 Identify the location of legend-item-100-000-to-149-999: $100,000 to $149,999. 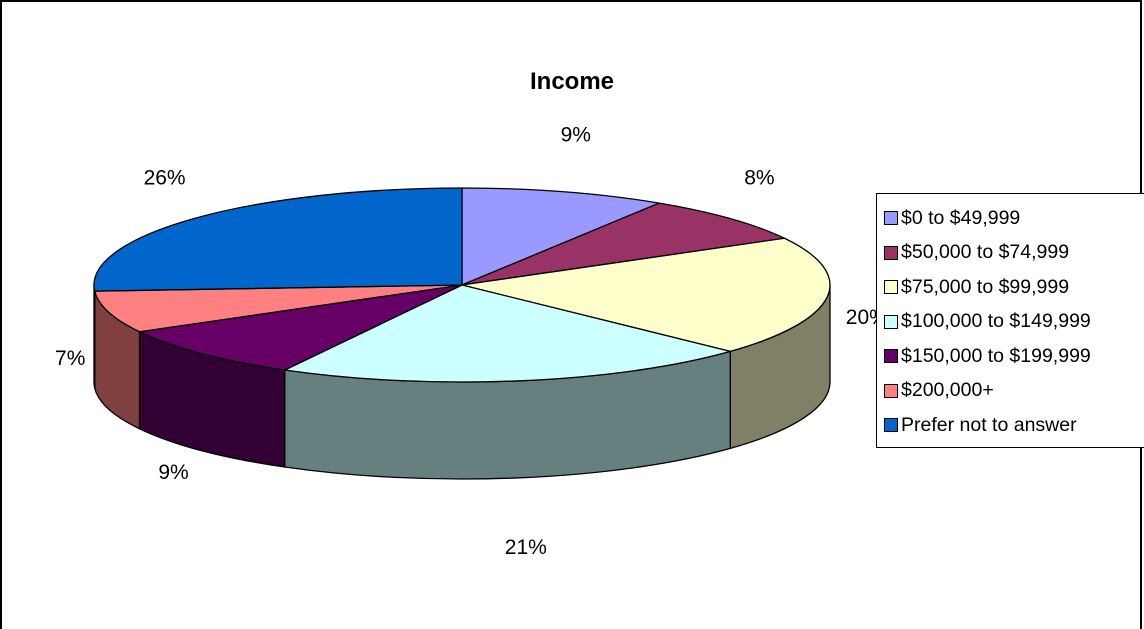
(1012, 322).